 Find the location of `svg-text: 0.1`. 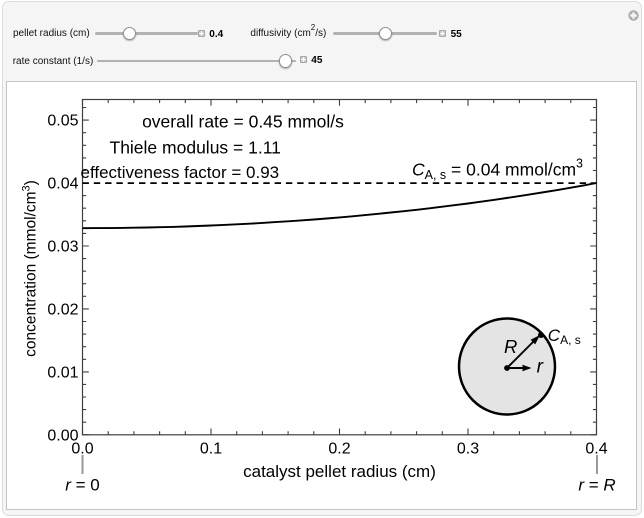

svg-text: 0.1 is located at coordinates (211, 449).